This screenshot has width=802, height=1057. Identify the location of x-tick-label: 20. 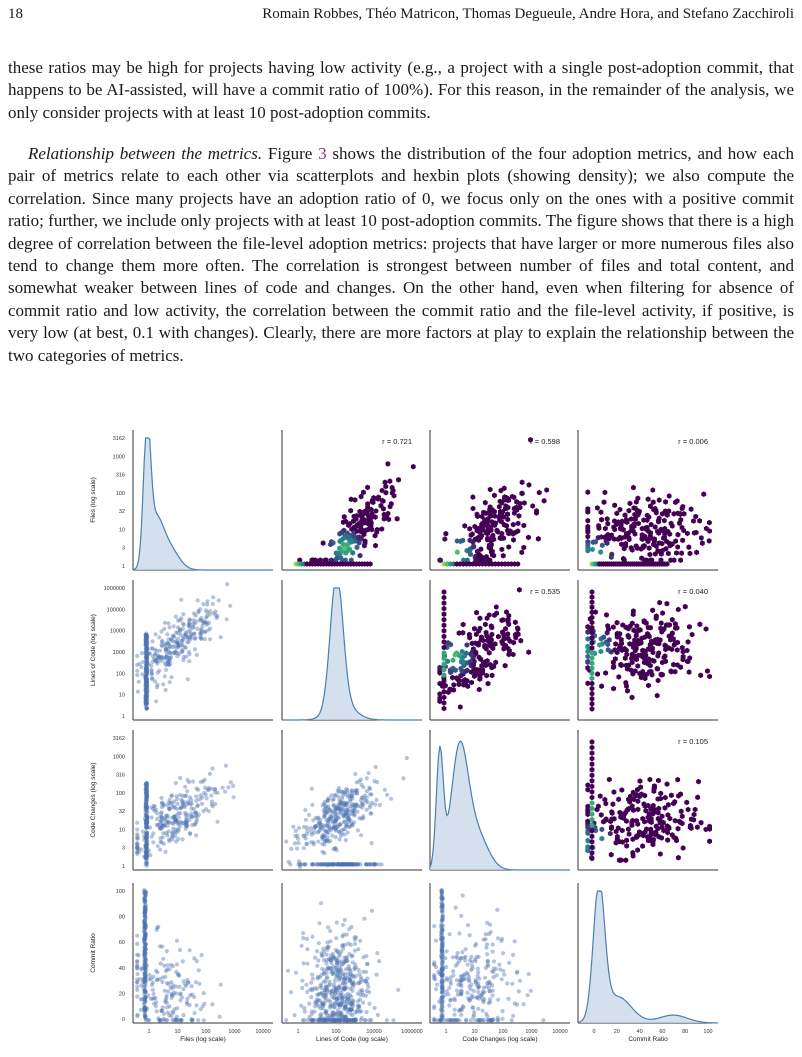
(617, 1032).